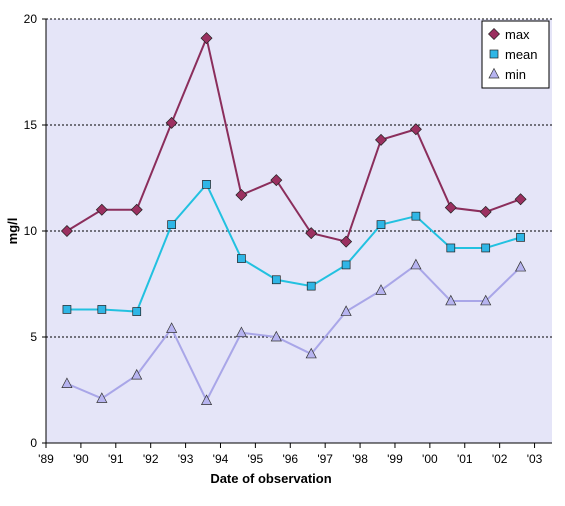 Image resolution: width=565 pixels, height=506 pixels. What do you see at coordinates (116, 459) in the screenshot?
I see `x-tick-label: '91` at bounding box center [116, 459].